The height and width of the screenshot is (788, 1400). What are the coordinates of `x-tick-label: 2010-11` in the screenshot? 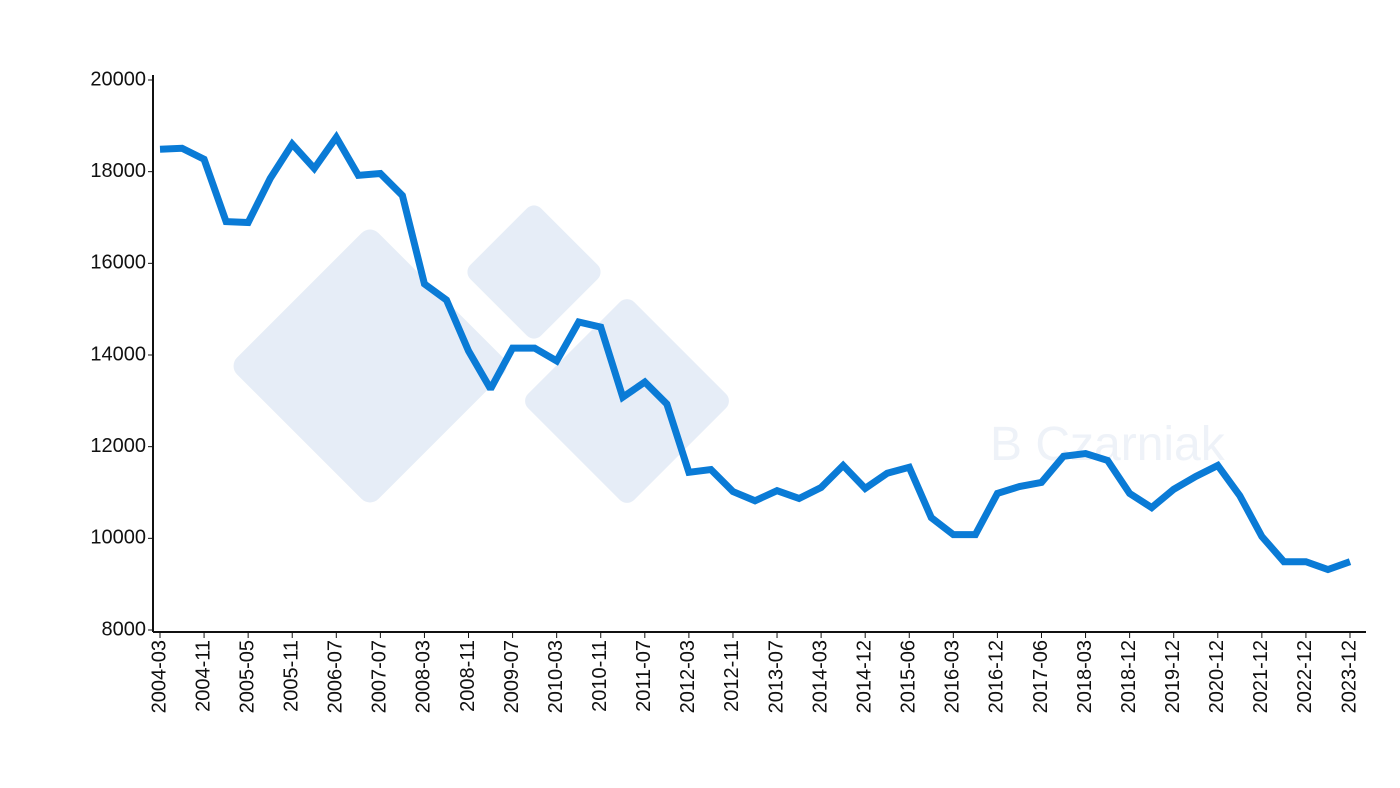 It's located at (600, 676).